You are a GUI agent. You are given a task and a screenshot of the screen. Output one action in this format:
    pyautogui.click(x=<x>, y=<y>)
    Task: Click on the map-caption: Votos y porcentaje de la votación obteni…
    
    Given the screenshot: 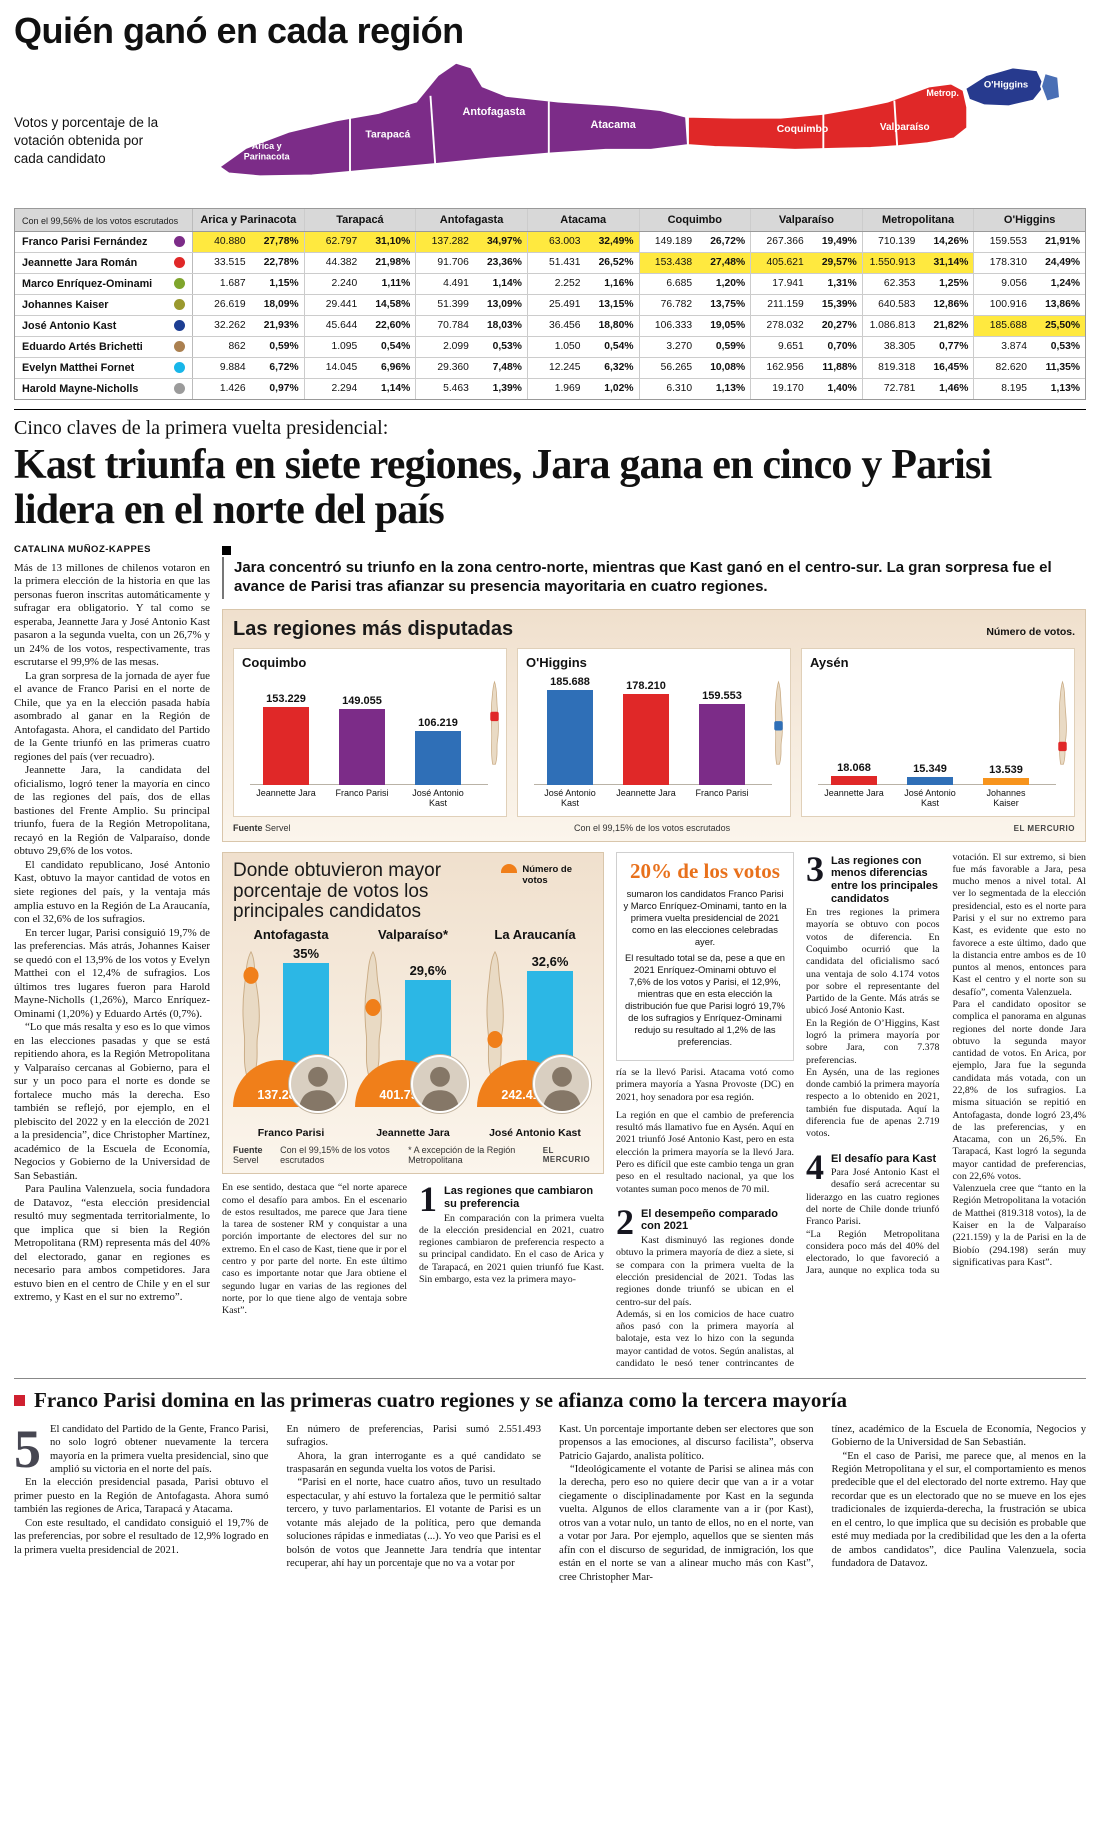 What is the action you would take?
    pyautogui.click(x=86, y=140)
    